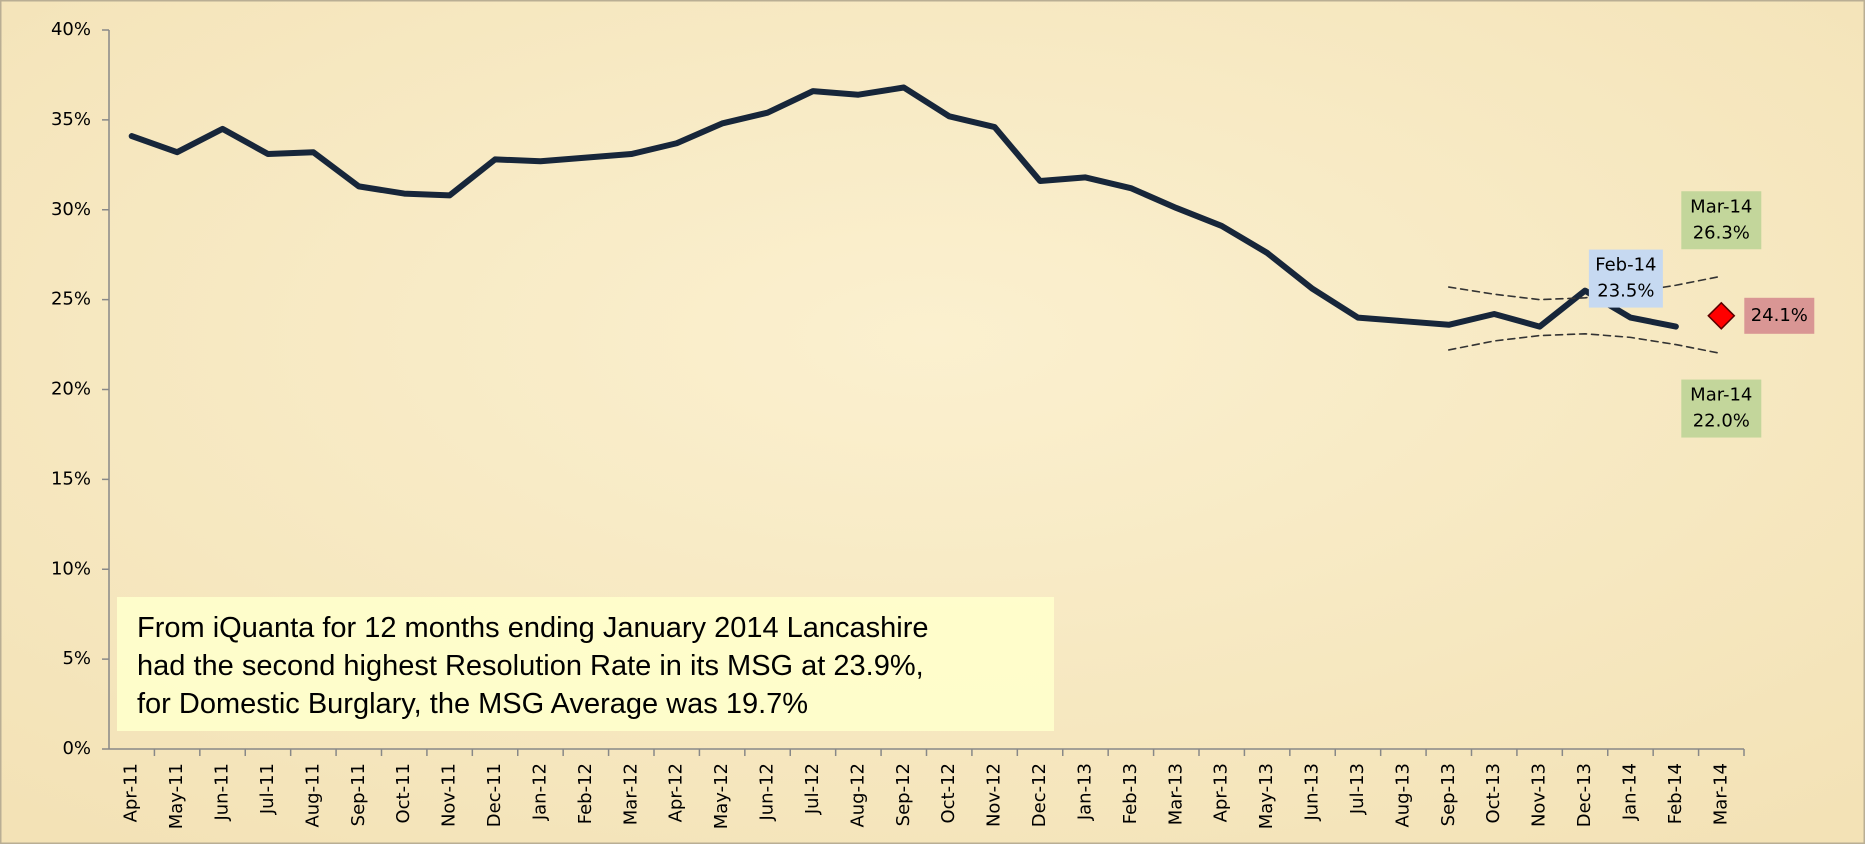  I want to click on x-tick-label: Jul-13, so click(1357, 789).